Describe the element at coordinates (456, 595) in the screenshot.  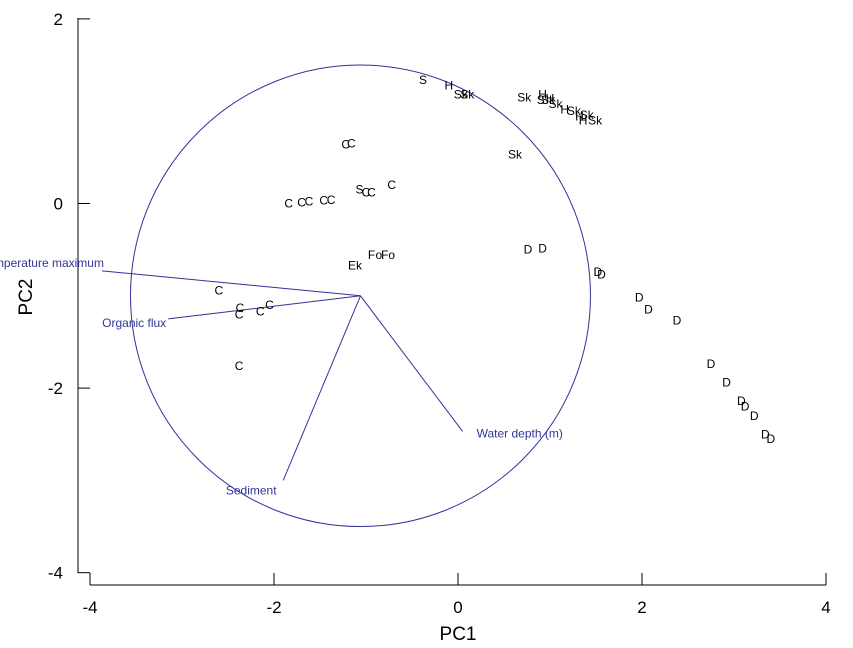
I see `x-ticks: -4 -2 0 2 4` at that location.